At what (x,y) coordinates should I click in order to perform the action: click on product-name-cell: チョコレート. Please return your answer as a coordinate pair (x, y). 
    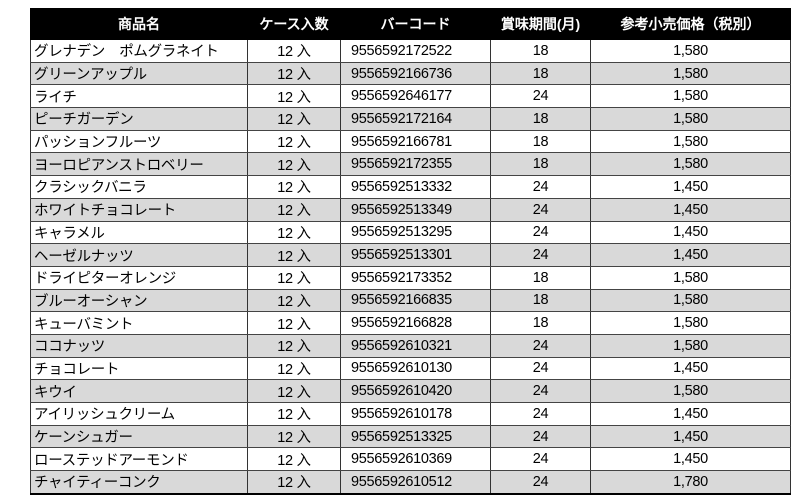
    Looking at the image, I should click on (139, 369).